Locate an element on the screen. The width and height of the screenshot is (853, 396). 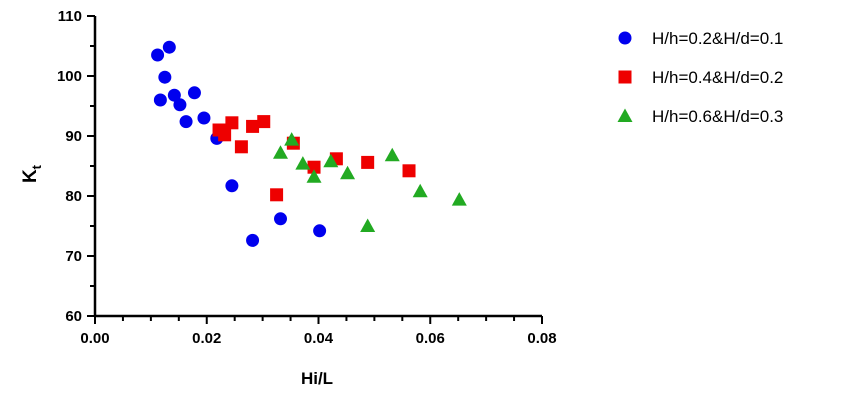
y-axis-title-subscript: t is located at coordinates (36, 166).